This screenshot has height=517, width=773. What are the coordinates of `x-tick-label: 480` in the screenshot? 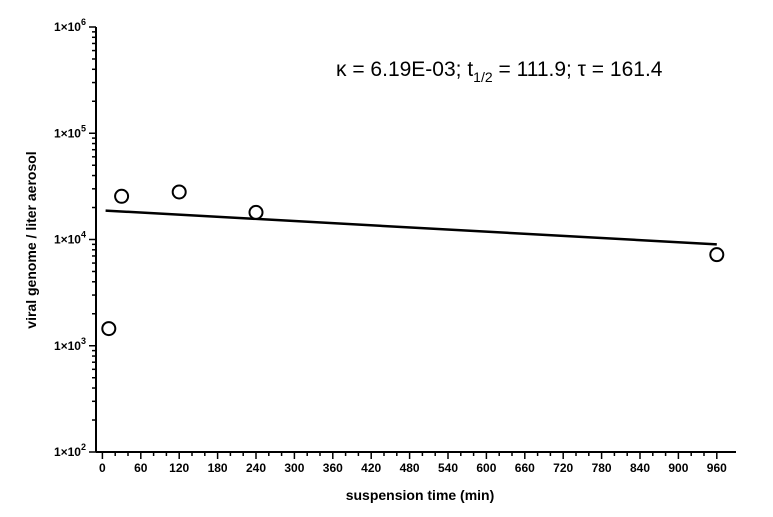 It's located at (410, 468).